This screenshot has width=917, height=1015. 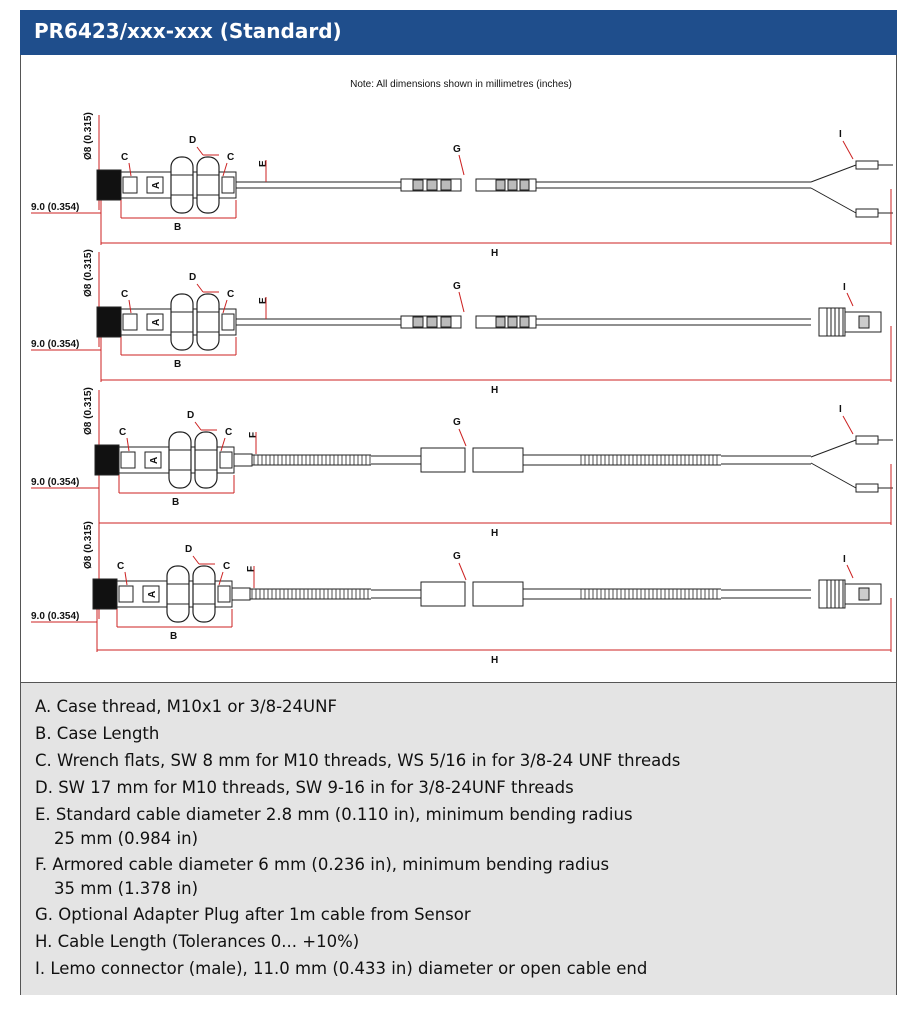 I want to click on sensor-drawing-1: Ø8 (0.315) 9.0 (0.354) A C C D B E G I H, so click(x=462, y=185).